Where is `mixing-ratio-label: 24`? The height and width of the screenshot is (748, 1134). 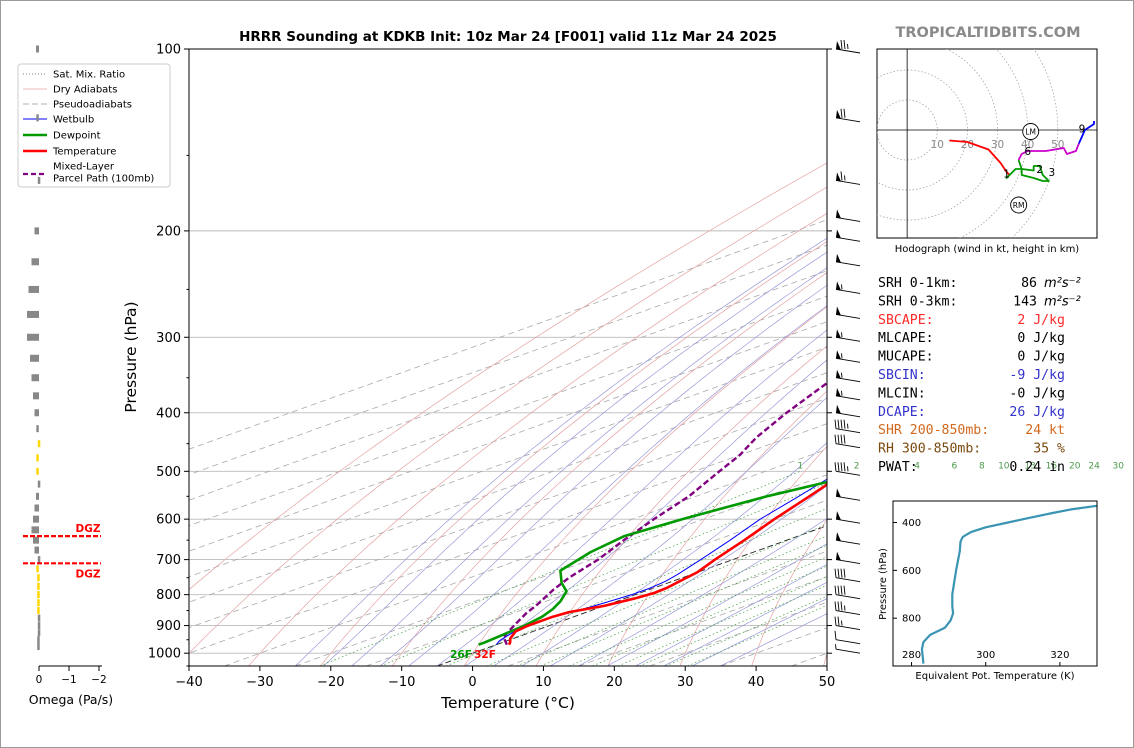
mixing-ratio-label: 24 is located at coordinates (1094, 466).